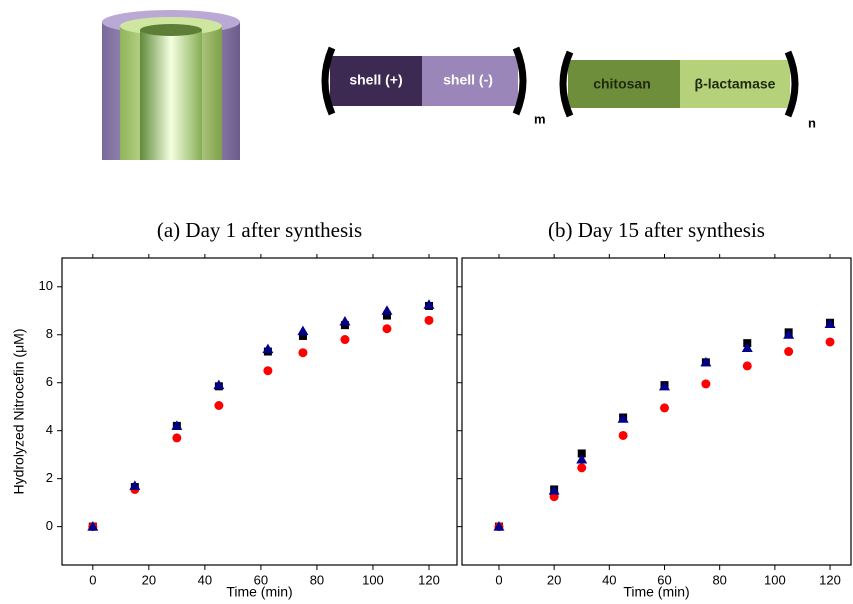 The image size is (853, 604). Describe the element at coordinates (49, 381) in the screenshot. I see `y-tick-label: 6` at that location.